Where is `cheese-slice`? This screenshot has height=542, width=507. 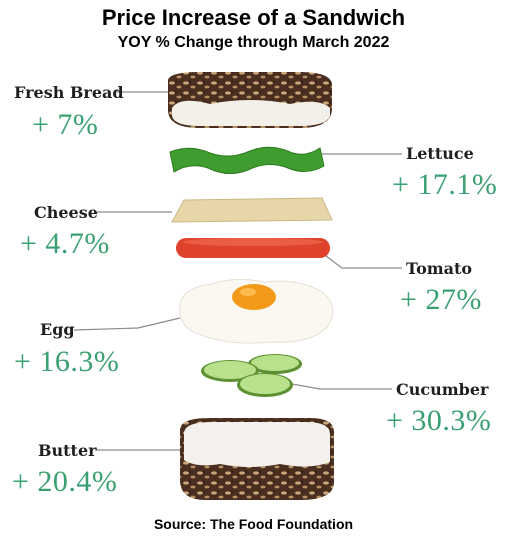
cheese-slice is located at coordinates (252, 210).